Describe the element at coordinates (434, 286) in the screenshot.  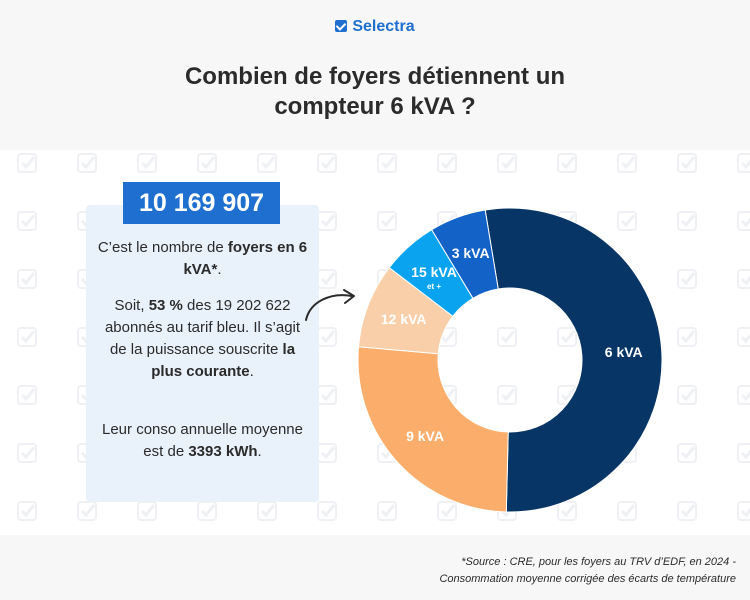
I see `slice-sublabel: et +` at that location.